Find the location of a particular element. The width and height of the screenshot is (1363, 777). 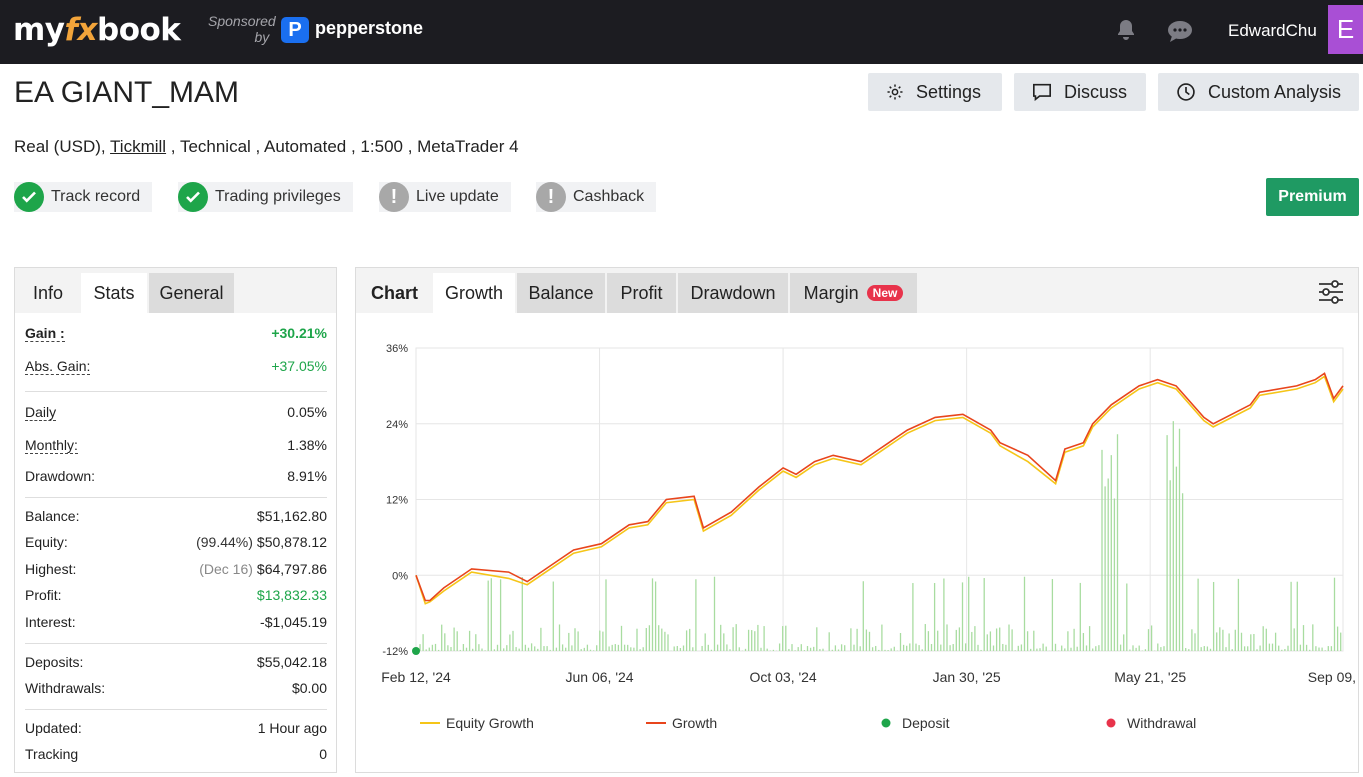

custom-analysis-button: Custom Analysis is located at coordinates (1258, 92).